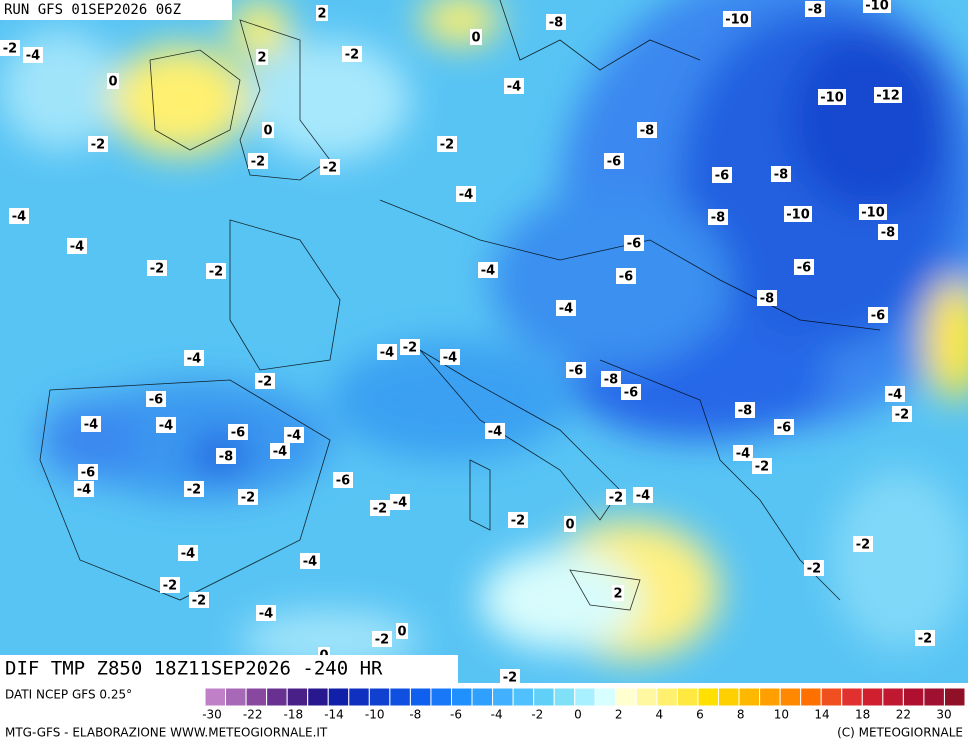 Image resolution: width=968 pixels, height=745 pixels. Describe the element at coordinates (92, 10) in the screenshot. I see `run-title: RUN GFS 01SEP2026 06Z` at that location.